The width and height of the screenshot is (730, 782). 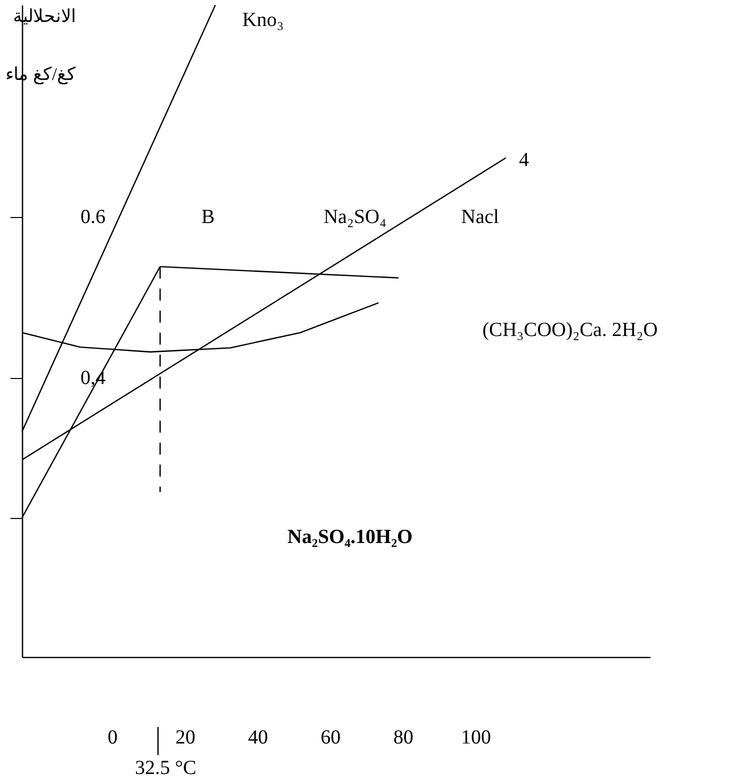 I want to click on annotation: B, so click(x=208, y=217).